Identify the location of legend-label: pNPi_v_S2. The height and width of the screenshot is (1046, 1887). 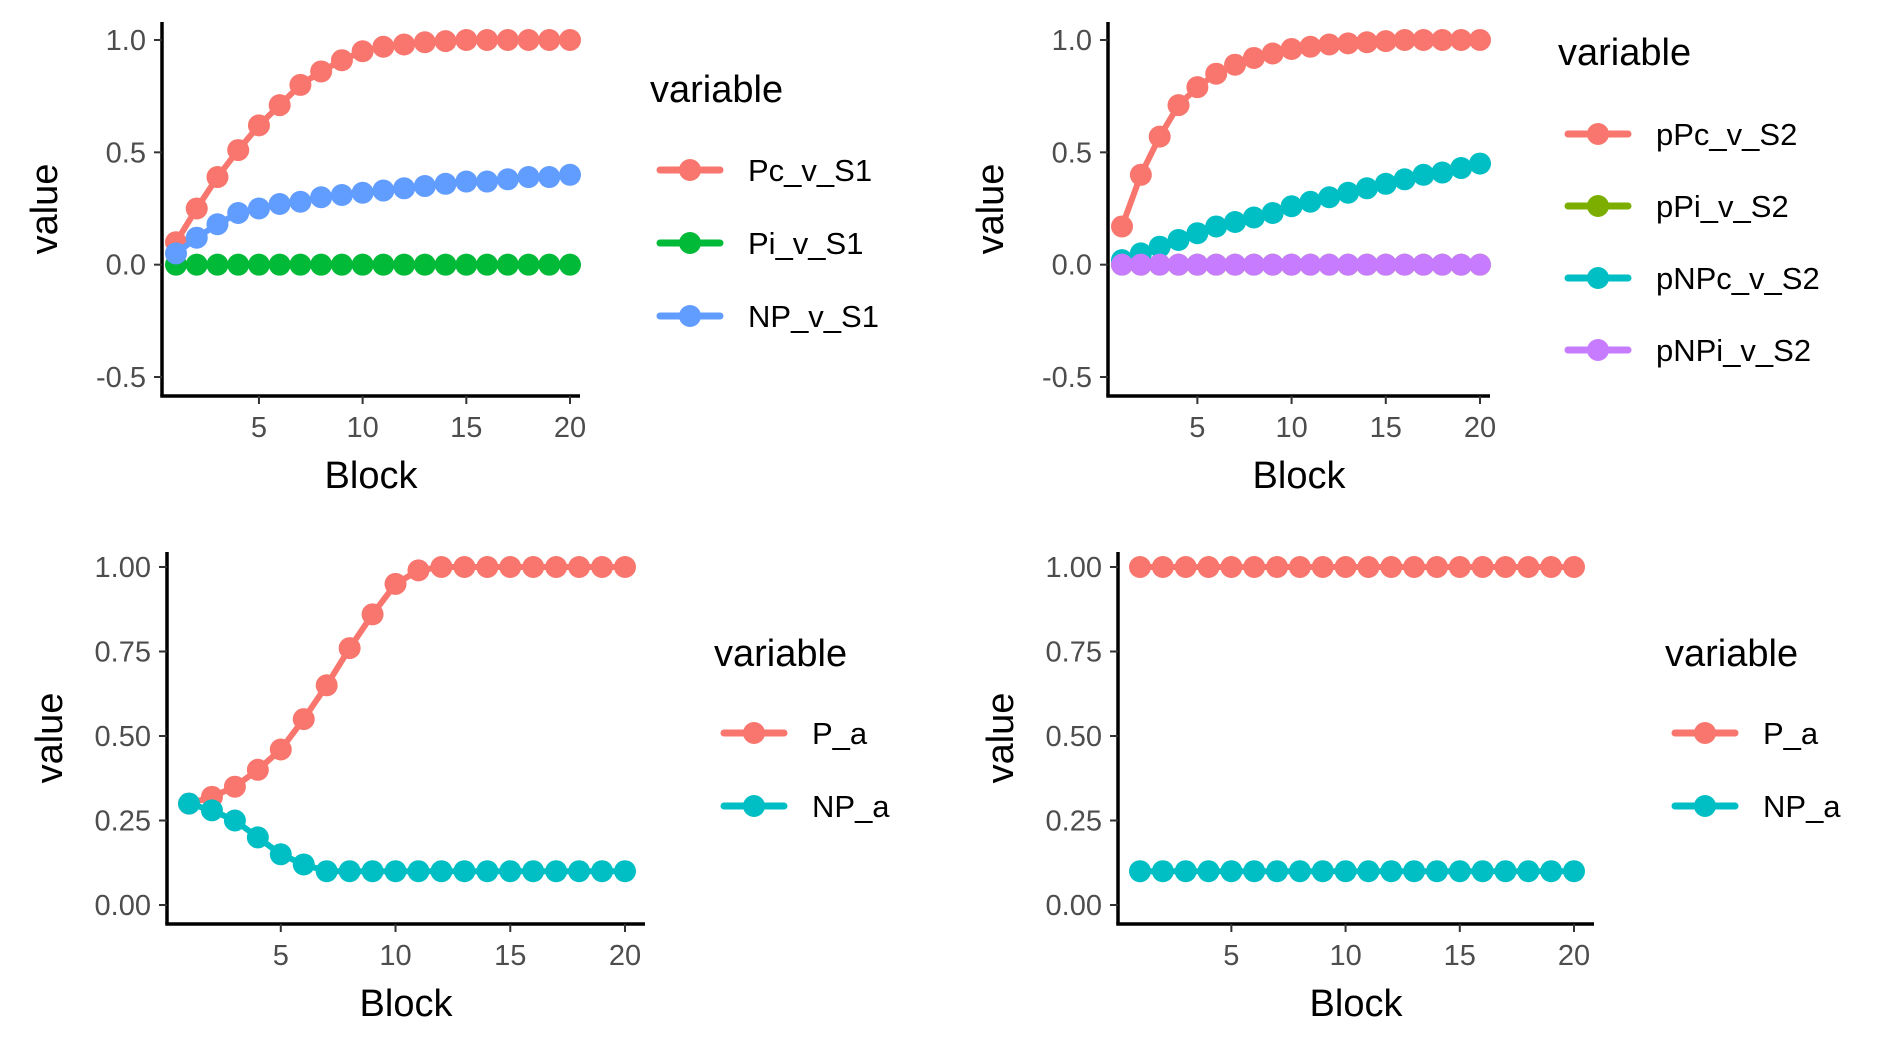
(1733, 350).